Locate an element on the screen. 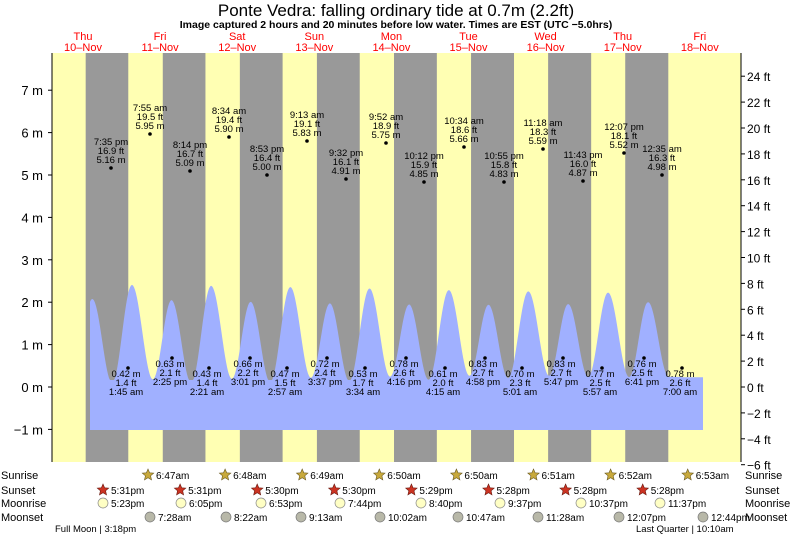 The width and height of the screenshot is (793, 538). low-tide-time: 5:57 am is located at coordinates (600, 392).